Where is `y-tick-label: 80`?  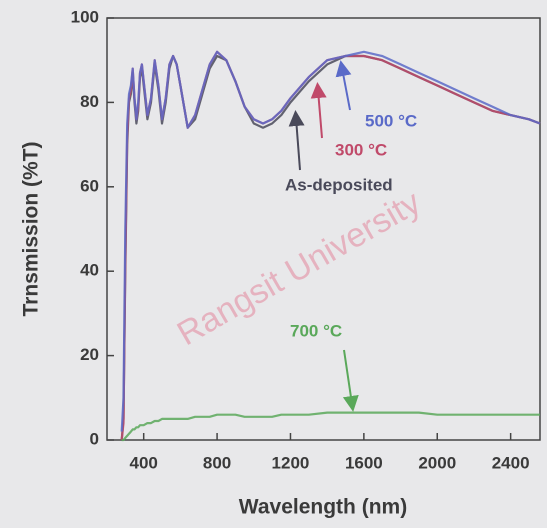 y-tick-label: 80 is located at coordinates (89, 101).